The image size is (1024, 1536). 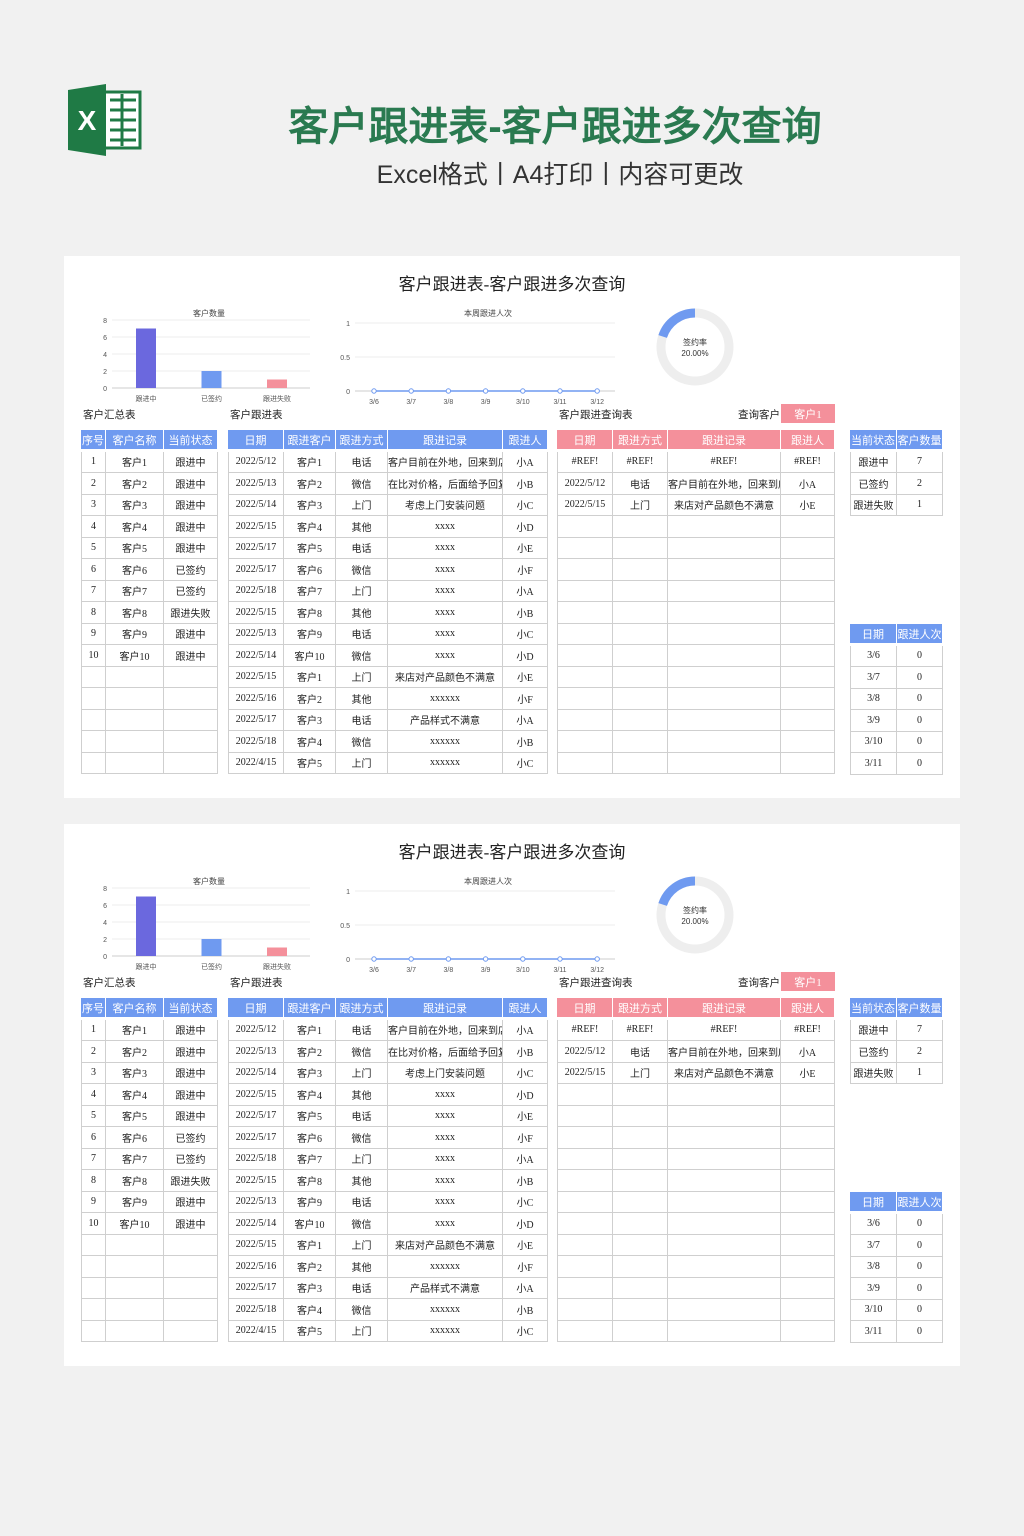 I want to click on table-cell: 考虑上门安装问题, so click(x=445, y=1073).